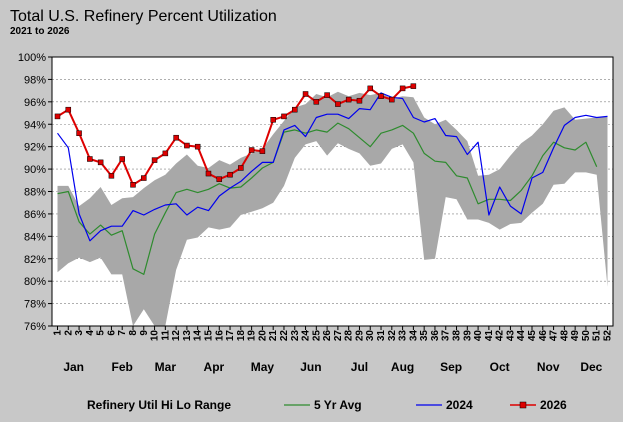 The width and height of the screenshot is (623, 422). What do you see at coordinates (35, 327) in the screenshot?
I see `y-tick-label: 76%` at bounding box center [35, 327].